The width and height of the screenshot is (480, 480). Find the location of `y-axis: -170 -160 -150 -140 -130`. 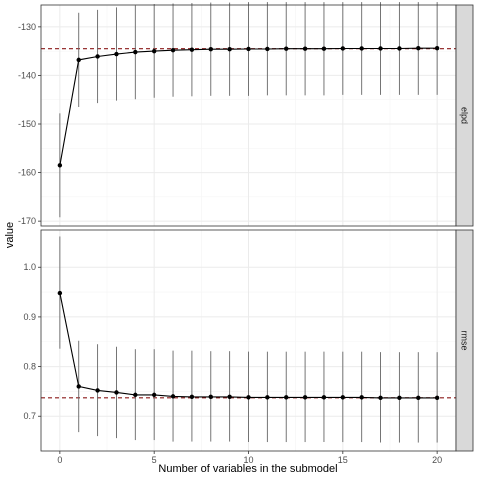

y-axis: -170 -160 -150 -140 -130 is located at coordinates (29, 124).